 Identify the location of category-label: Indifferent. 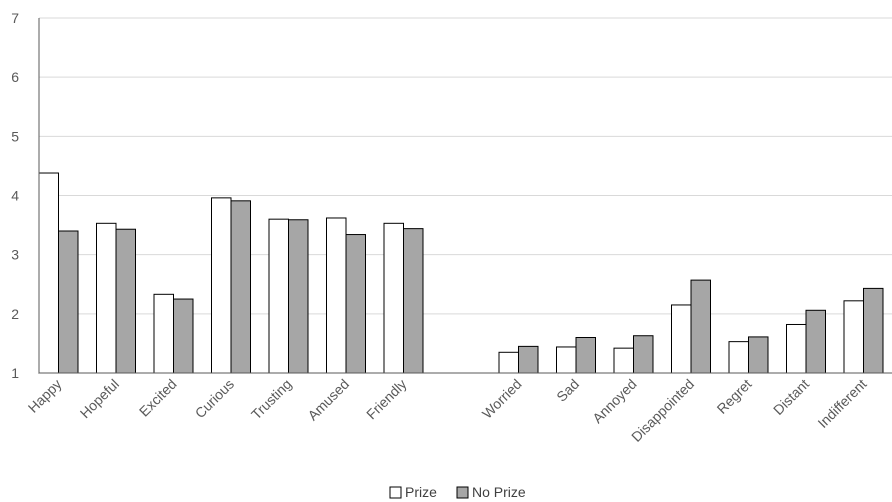
(841, 403).